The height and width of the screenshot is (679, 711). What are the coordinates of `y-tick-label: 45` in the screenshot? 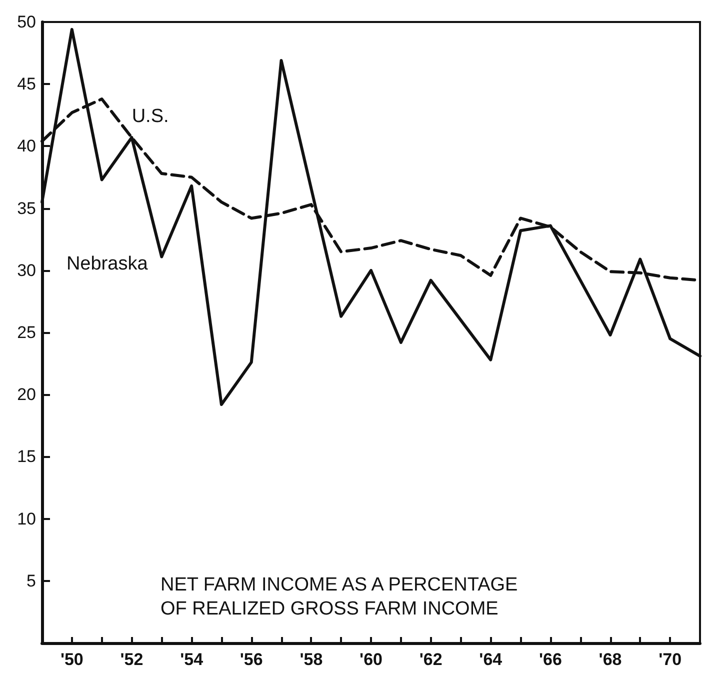 It's located at (26, 84).